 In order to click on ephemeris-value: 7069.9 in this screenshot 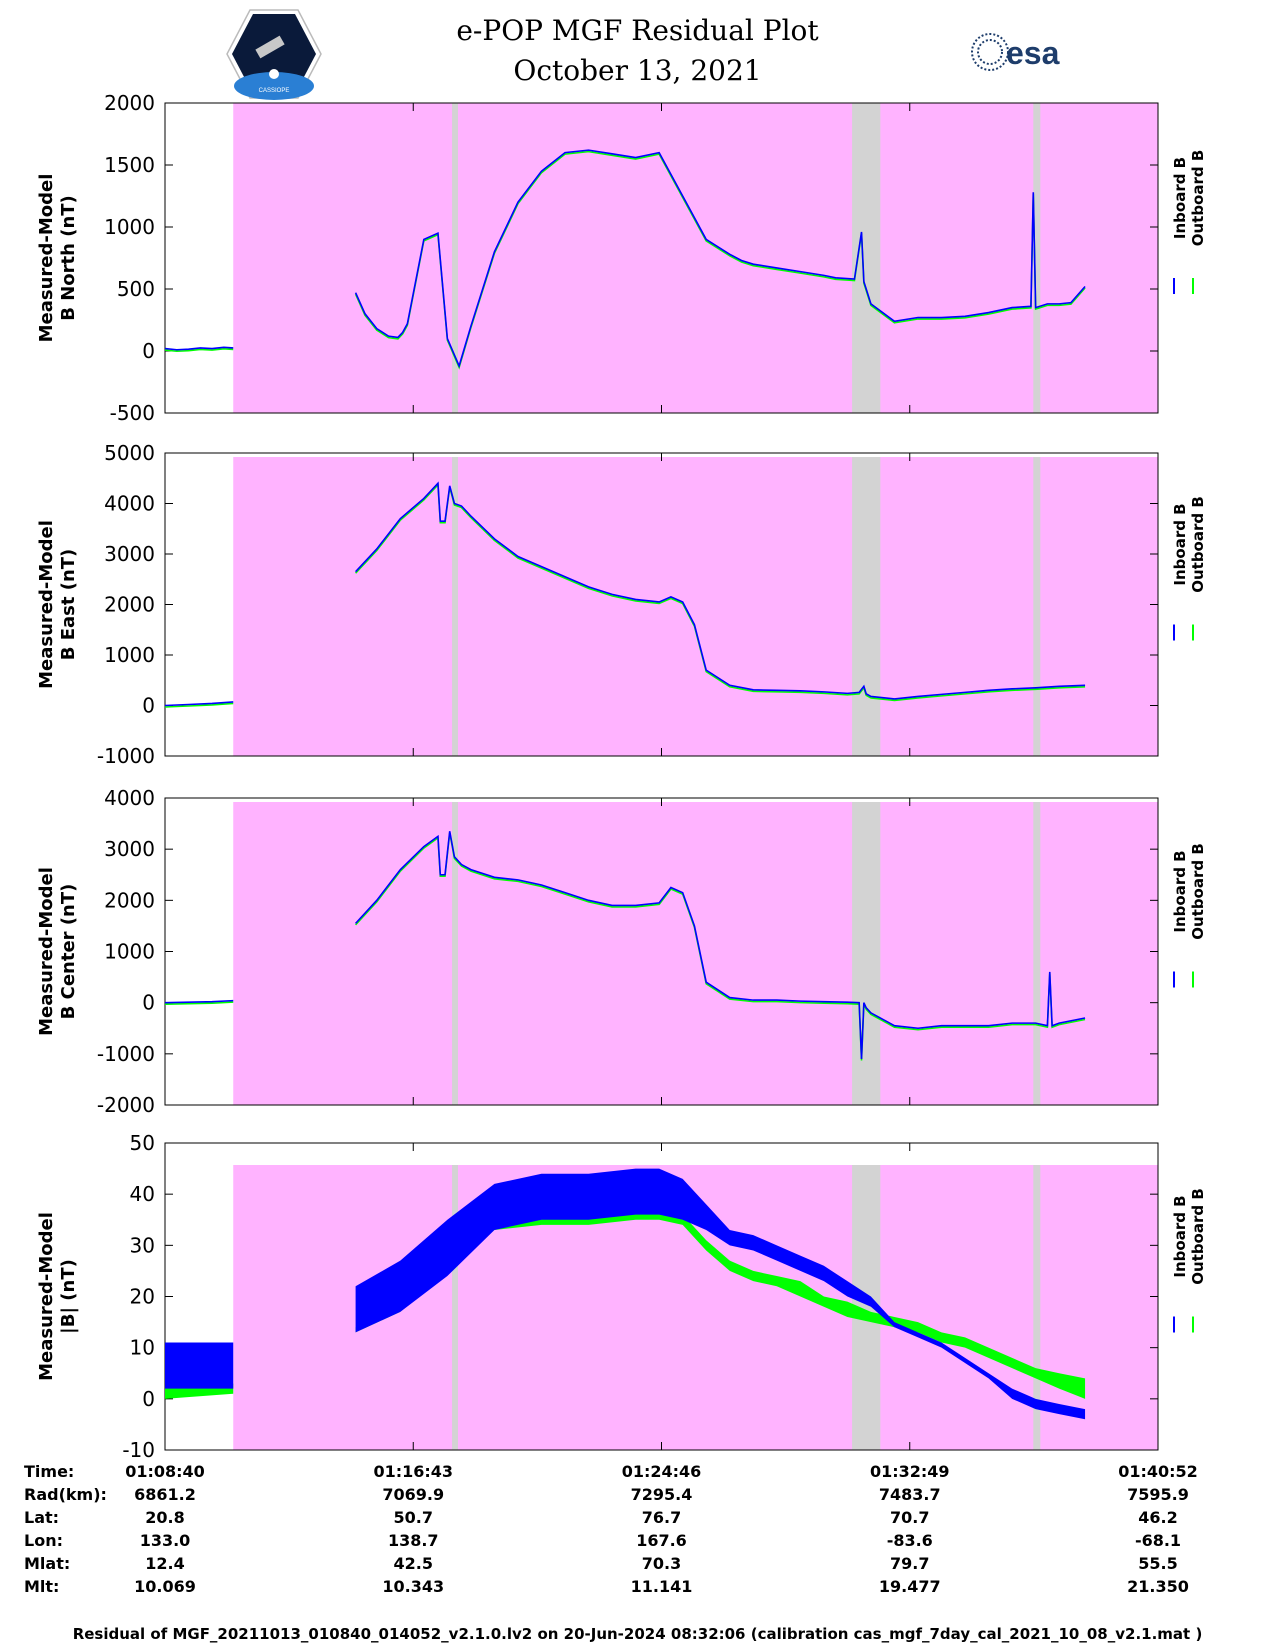, I will do `click(413, 1494)`.